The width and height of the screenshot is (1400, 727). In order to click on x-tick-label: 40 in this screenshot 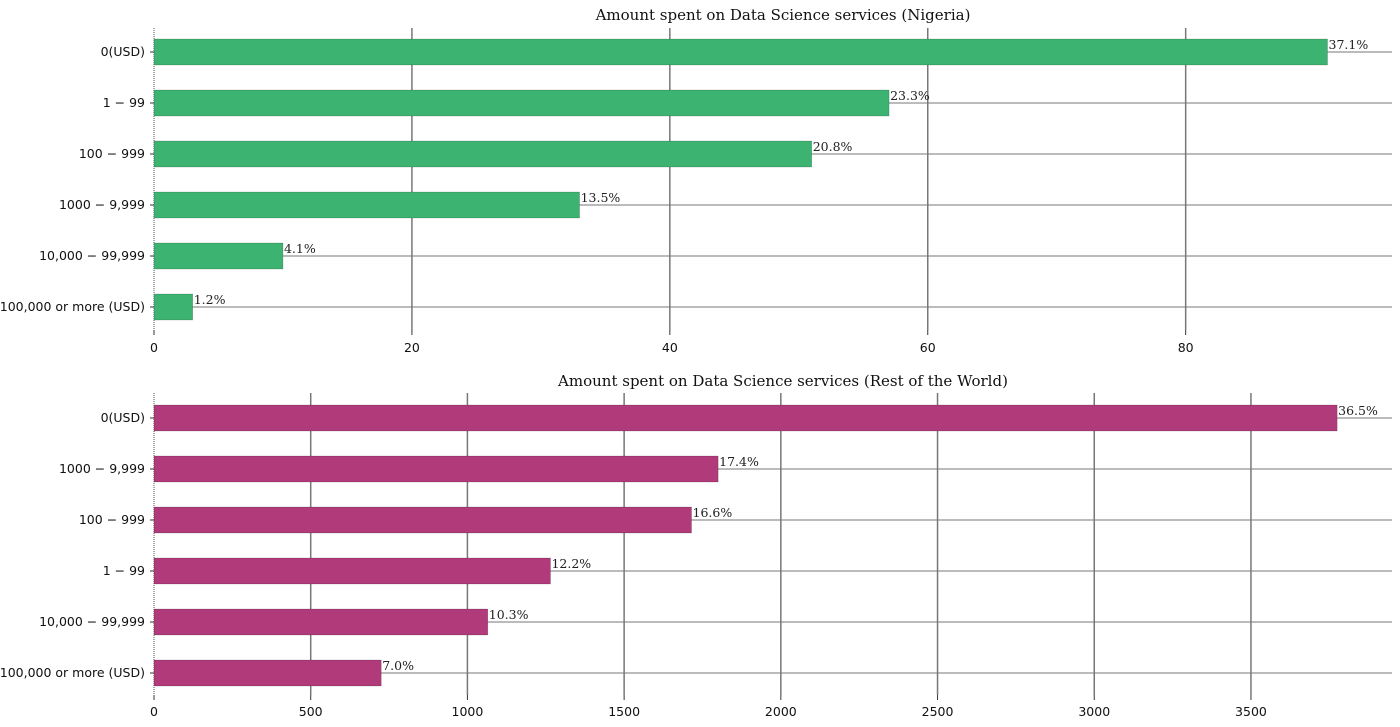, I will do `click(670, 347)`.